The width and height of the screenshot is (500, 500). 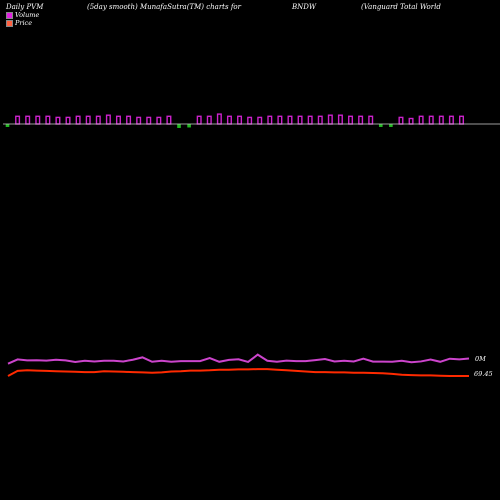 I want to click on volume-smooth-line, so click(x=238, y=359).